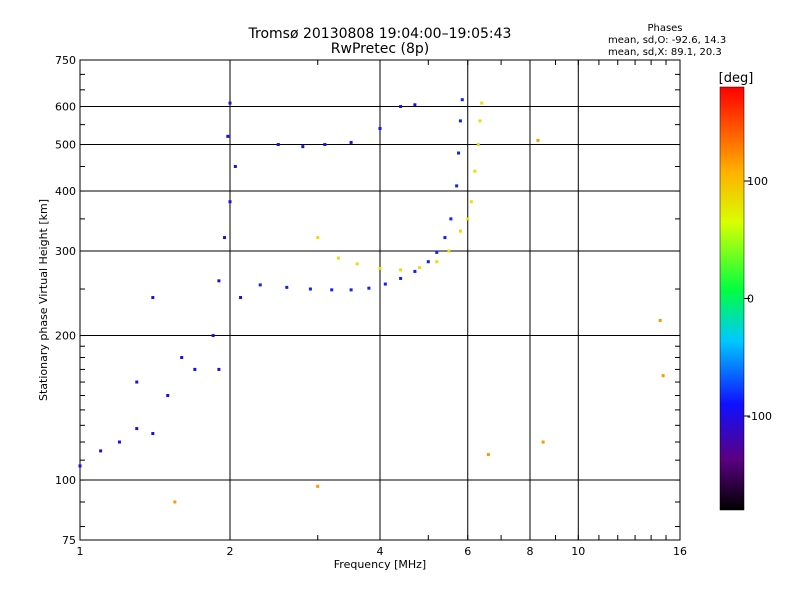 The width and height of the screenshot is (800, 600). I want to click on y-axis-label: Stationary phase Virtual Height [km], so click(43, 300).